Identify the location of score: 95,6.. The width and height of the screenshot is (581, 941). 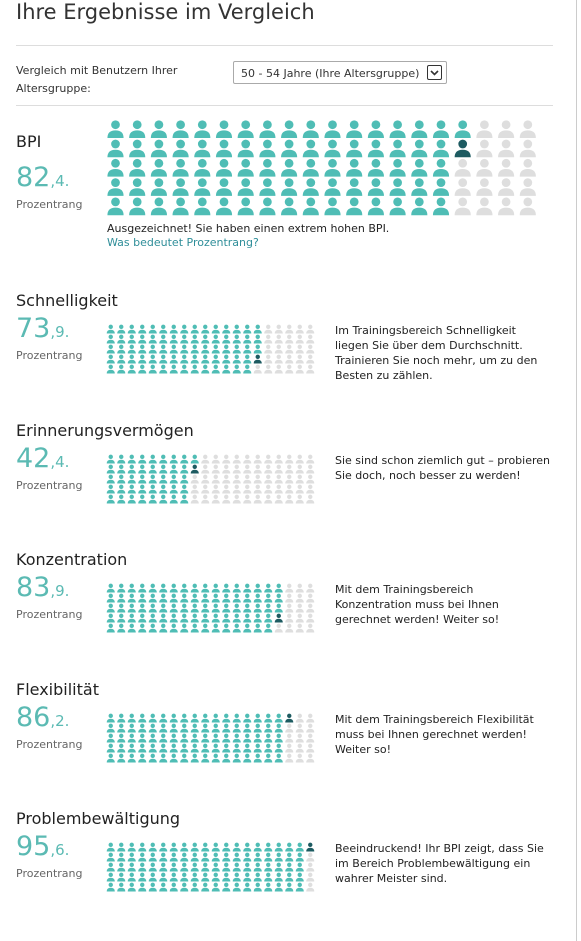
(42, 846).